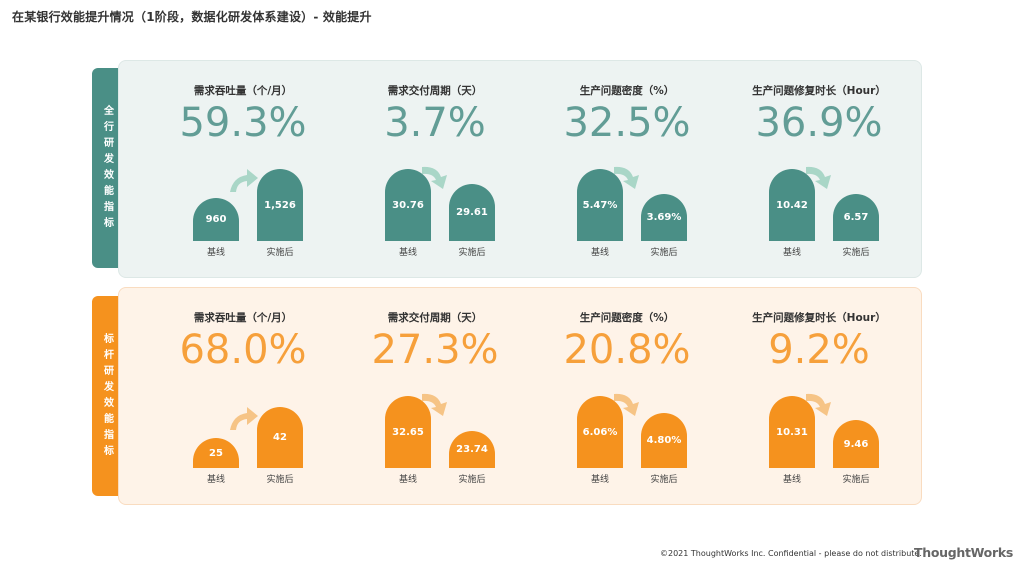  Describe the element at coordinates (109, 396) in the screenshot. I see `section-label: 标杆研发效能指标` at that location.